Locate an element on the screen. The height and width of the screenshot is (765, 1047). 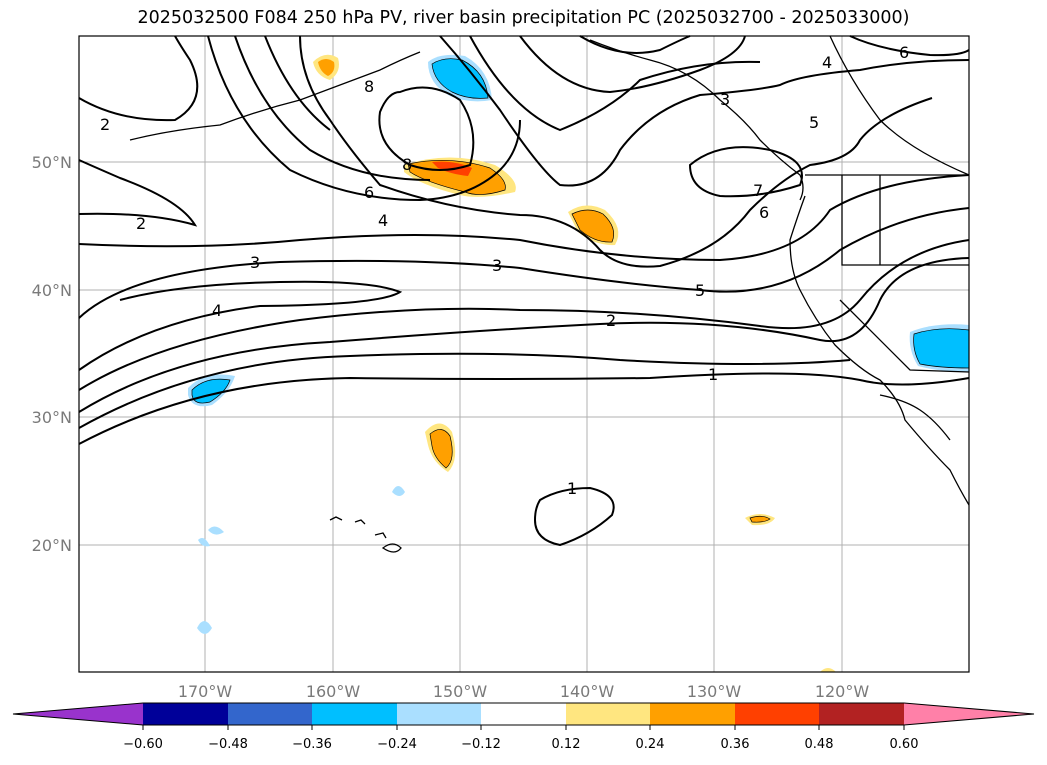
colorbar-tick: −0.48 is located at coordinates (228, 744).